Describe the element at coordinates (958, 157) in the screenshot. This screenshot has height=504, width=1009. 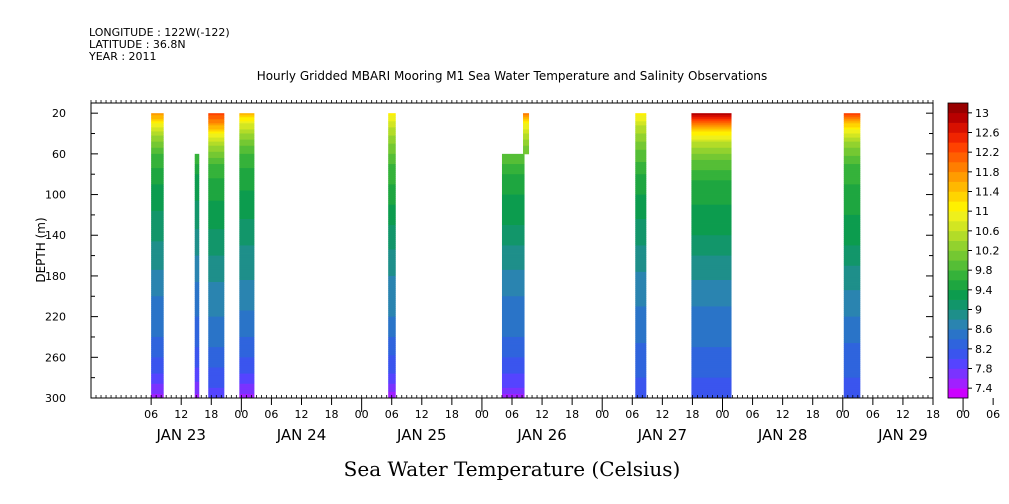
I see `colorbar-swatch` at that location.